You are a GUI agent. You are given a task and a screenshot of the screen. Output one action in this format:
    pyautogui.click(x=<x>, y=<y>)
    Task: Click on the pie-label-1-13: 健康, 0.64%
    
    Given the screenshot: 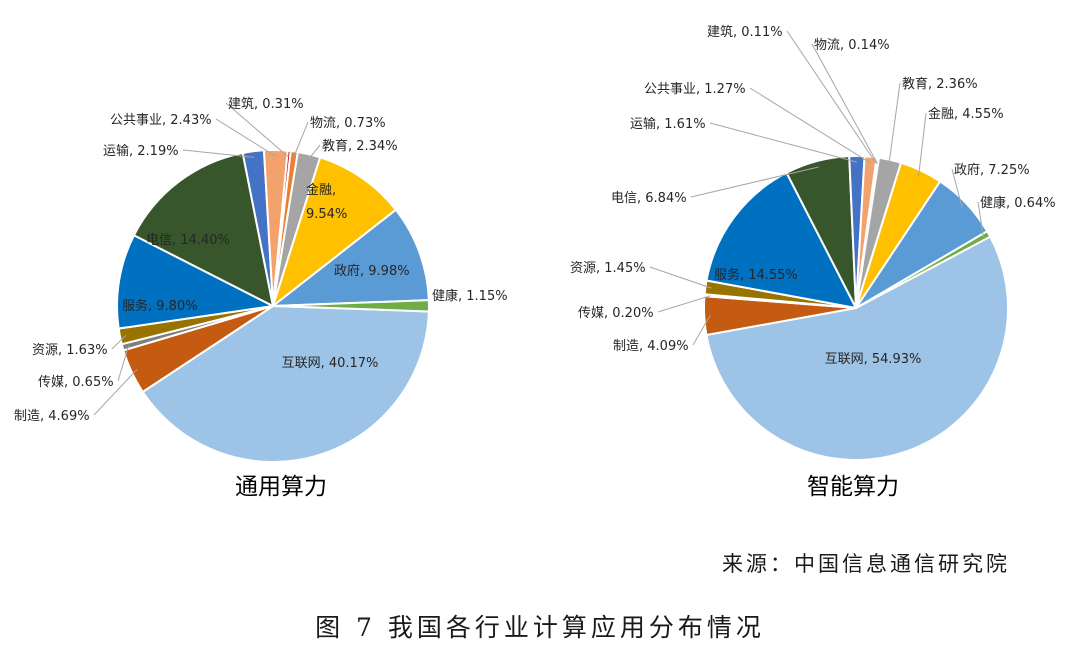 What is the action you would take?
    pyautogui.click(x=1018, y=203)
    